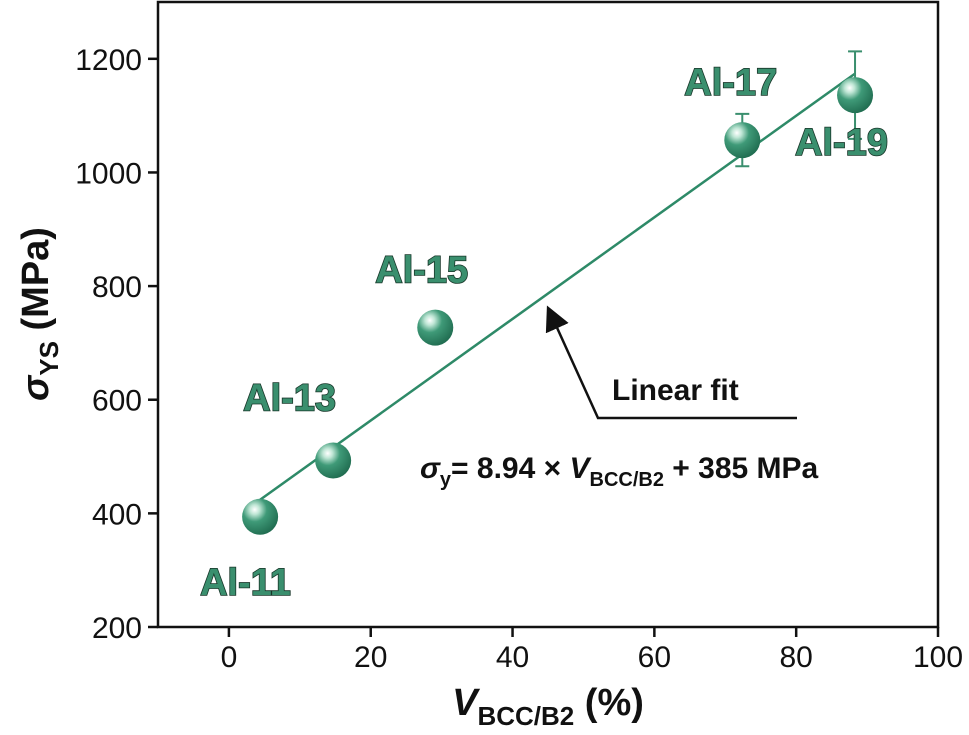  What do you see at coordinates (512, 657) in the screenshot?
I see `x-tick-label: 40` at bounding box center [512, 657].